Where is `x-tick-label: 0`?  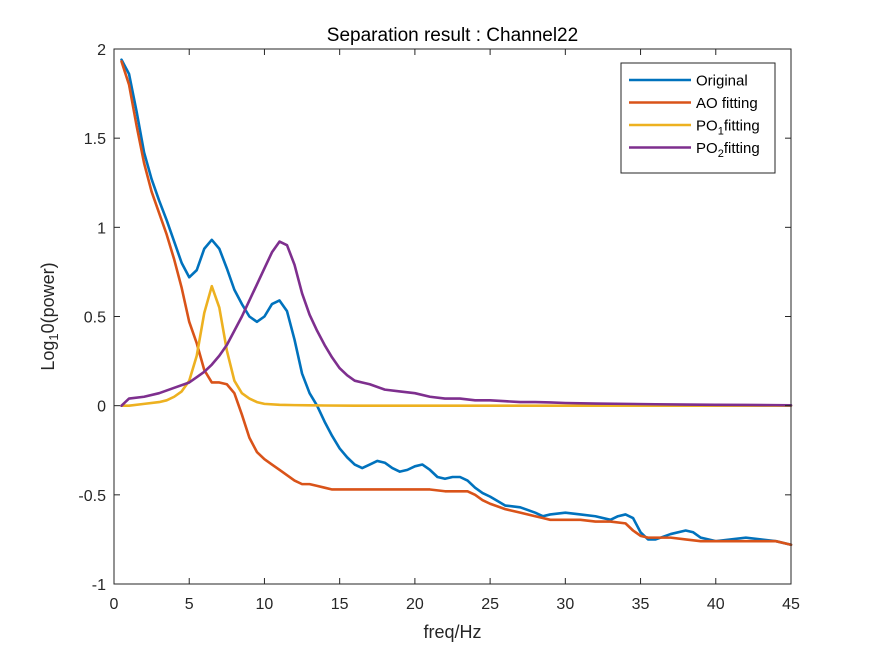
x-tick-label: 0 is located at coordinates (114, 604).